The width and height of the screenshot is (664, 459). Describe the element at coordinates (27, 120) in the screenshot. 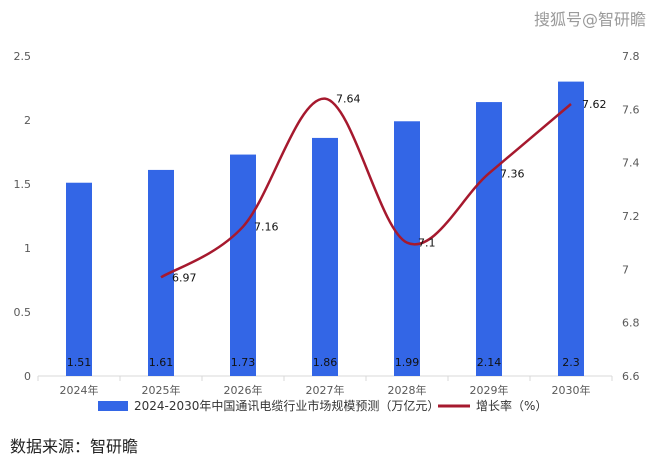

I see `y-left-tick-label: 2` at that location.